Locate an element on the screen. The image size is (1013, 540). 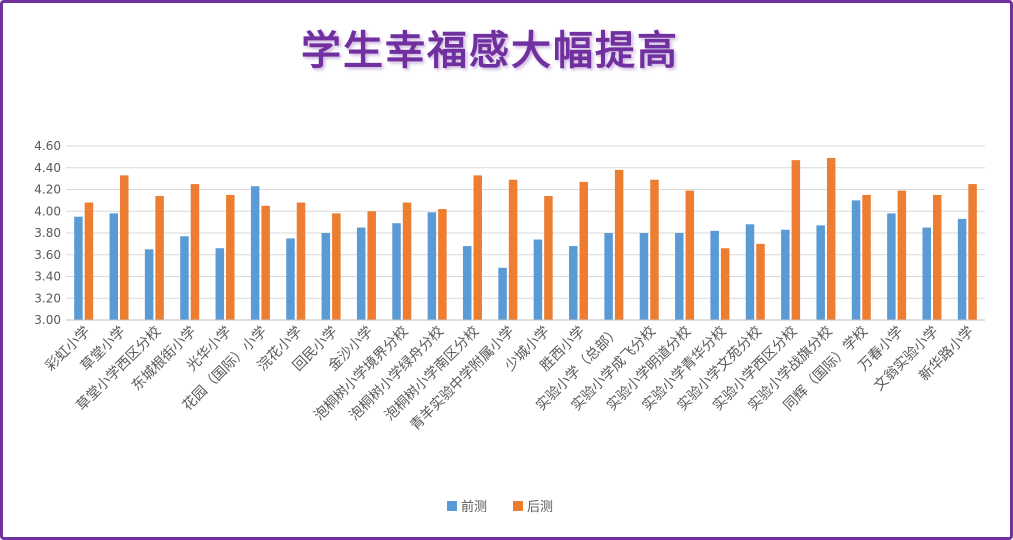
y-tick-label: 4.20 is located at coordinates (47, 190).